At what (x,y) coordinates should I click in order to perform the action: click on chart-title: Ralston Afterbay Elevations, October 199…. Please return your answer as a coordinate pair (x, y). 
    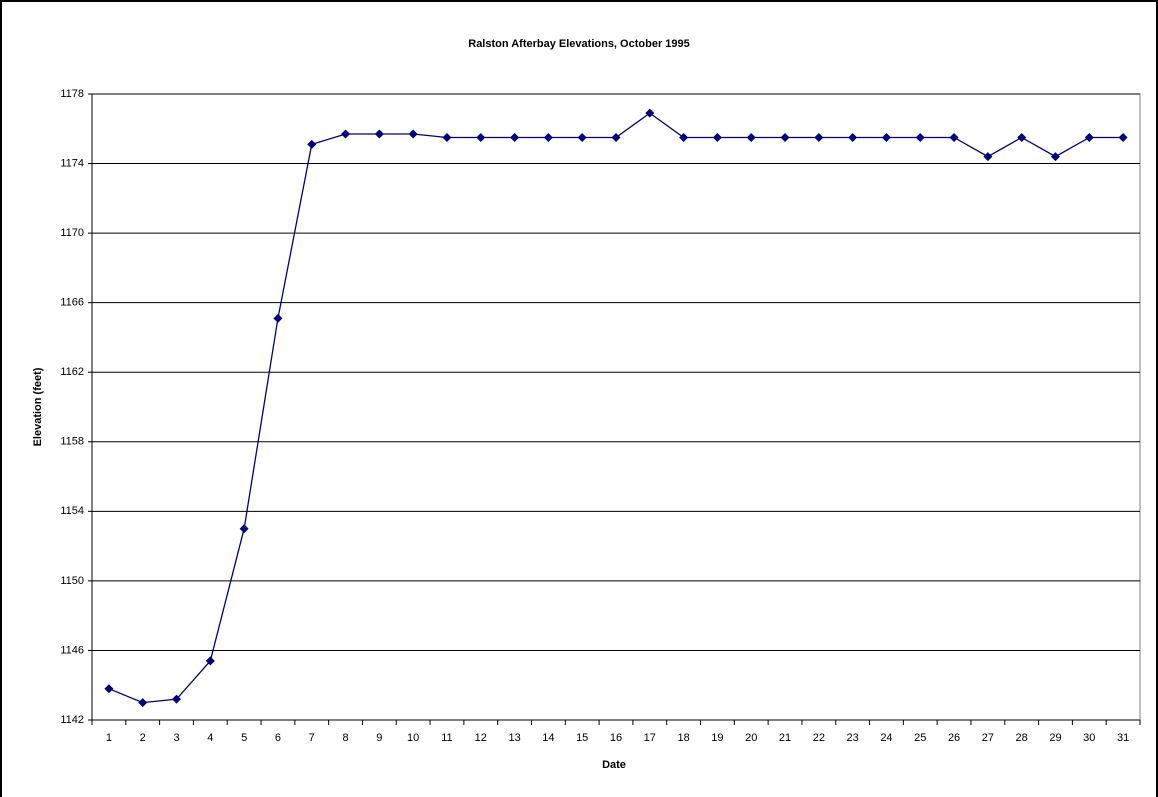
    Looking at the image, I should click on (579, 44).